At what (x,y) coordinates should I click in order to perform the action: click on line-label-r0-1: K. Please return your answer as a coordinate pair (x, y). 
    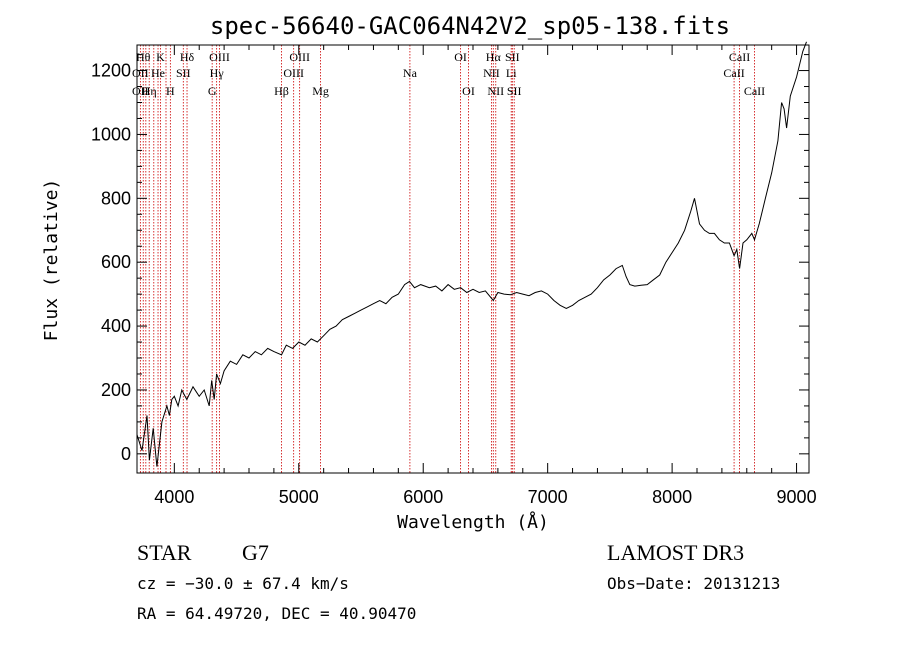
    Looking at the image, I should click on (160, 57).